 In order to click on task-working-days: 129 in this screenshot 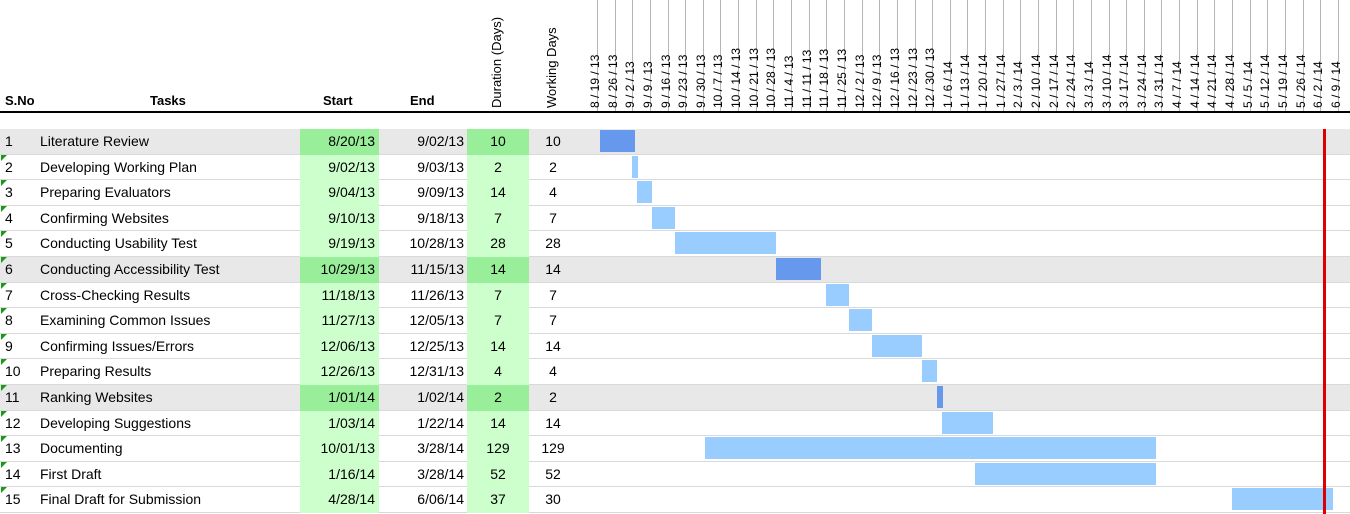, I will do `click(553, 448)`.